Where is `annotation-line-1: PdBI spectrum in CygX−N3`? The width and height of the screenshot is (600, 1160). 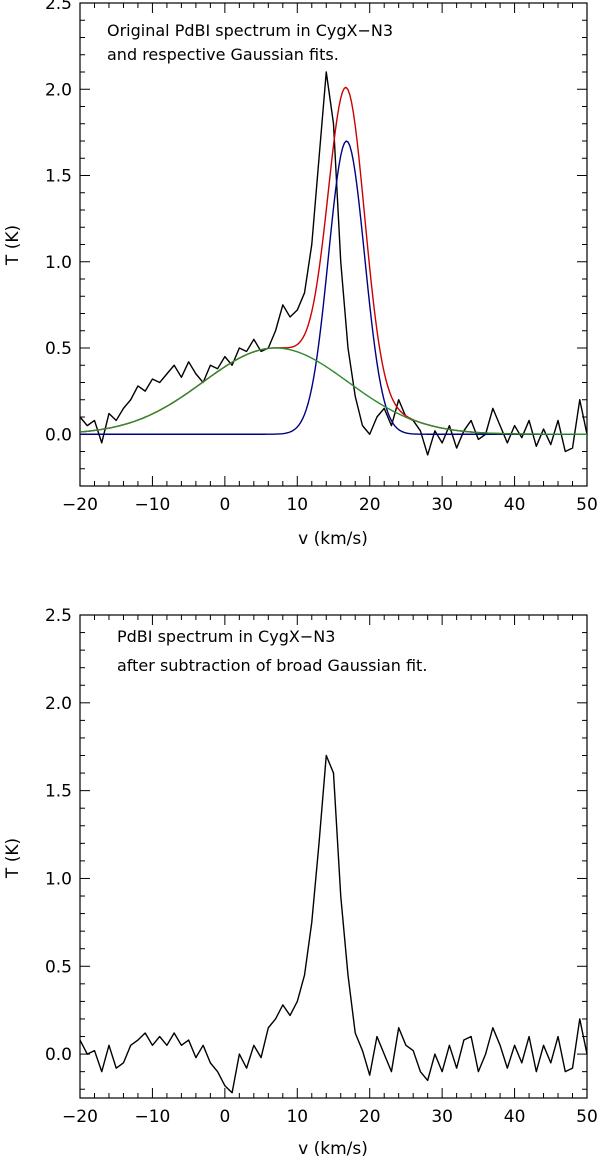
annotation-line-1: PdBI spectrum in CygX−N3 is located at coordinates (226, 636).